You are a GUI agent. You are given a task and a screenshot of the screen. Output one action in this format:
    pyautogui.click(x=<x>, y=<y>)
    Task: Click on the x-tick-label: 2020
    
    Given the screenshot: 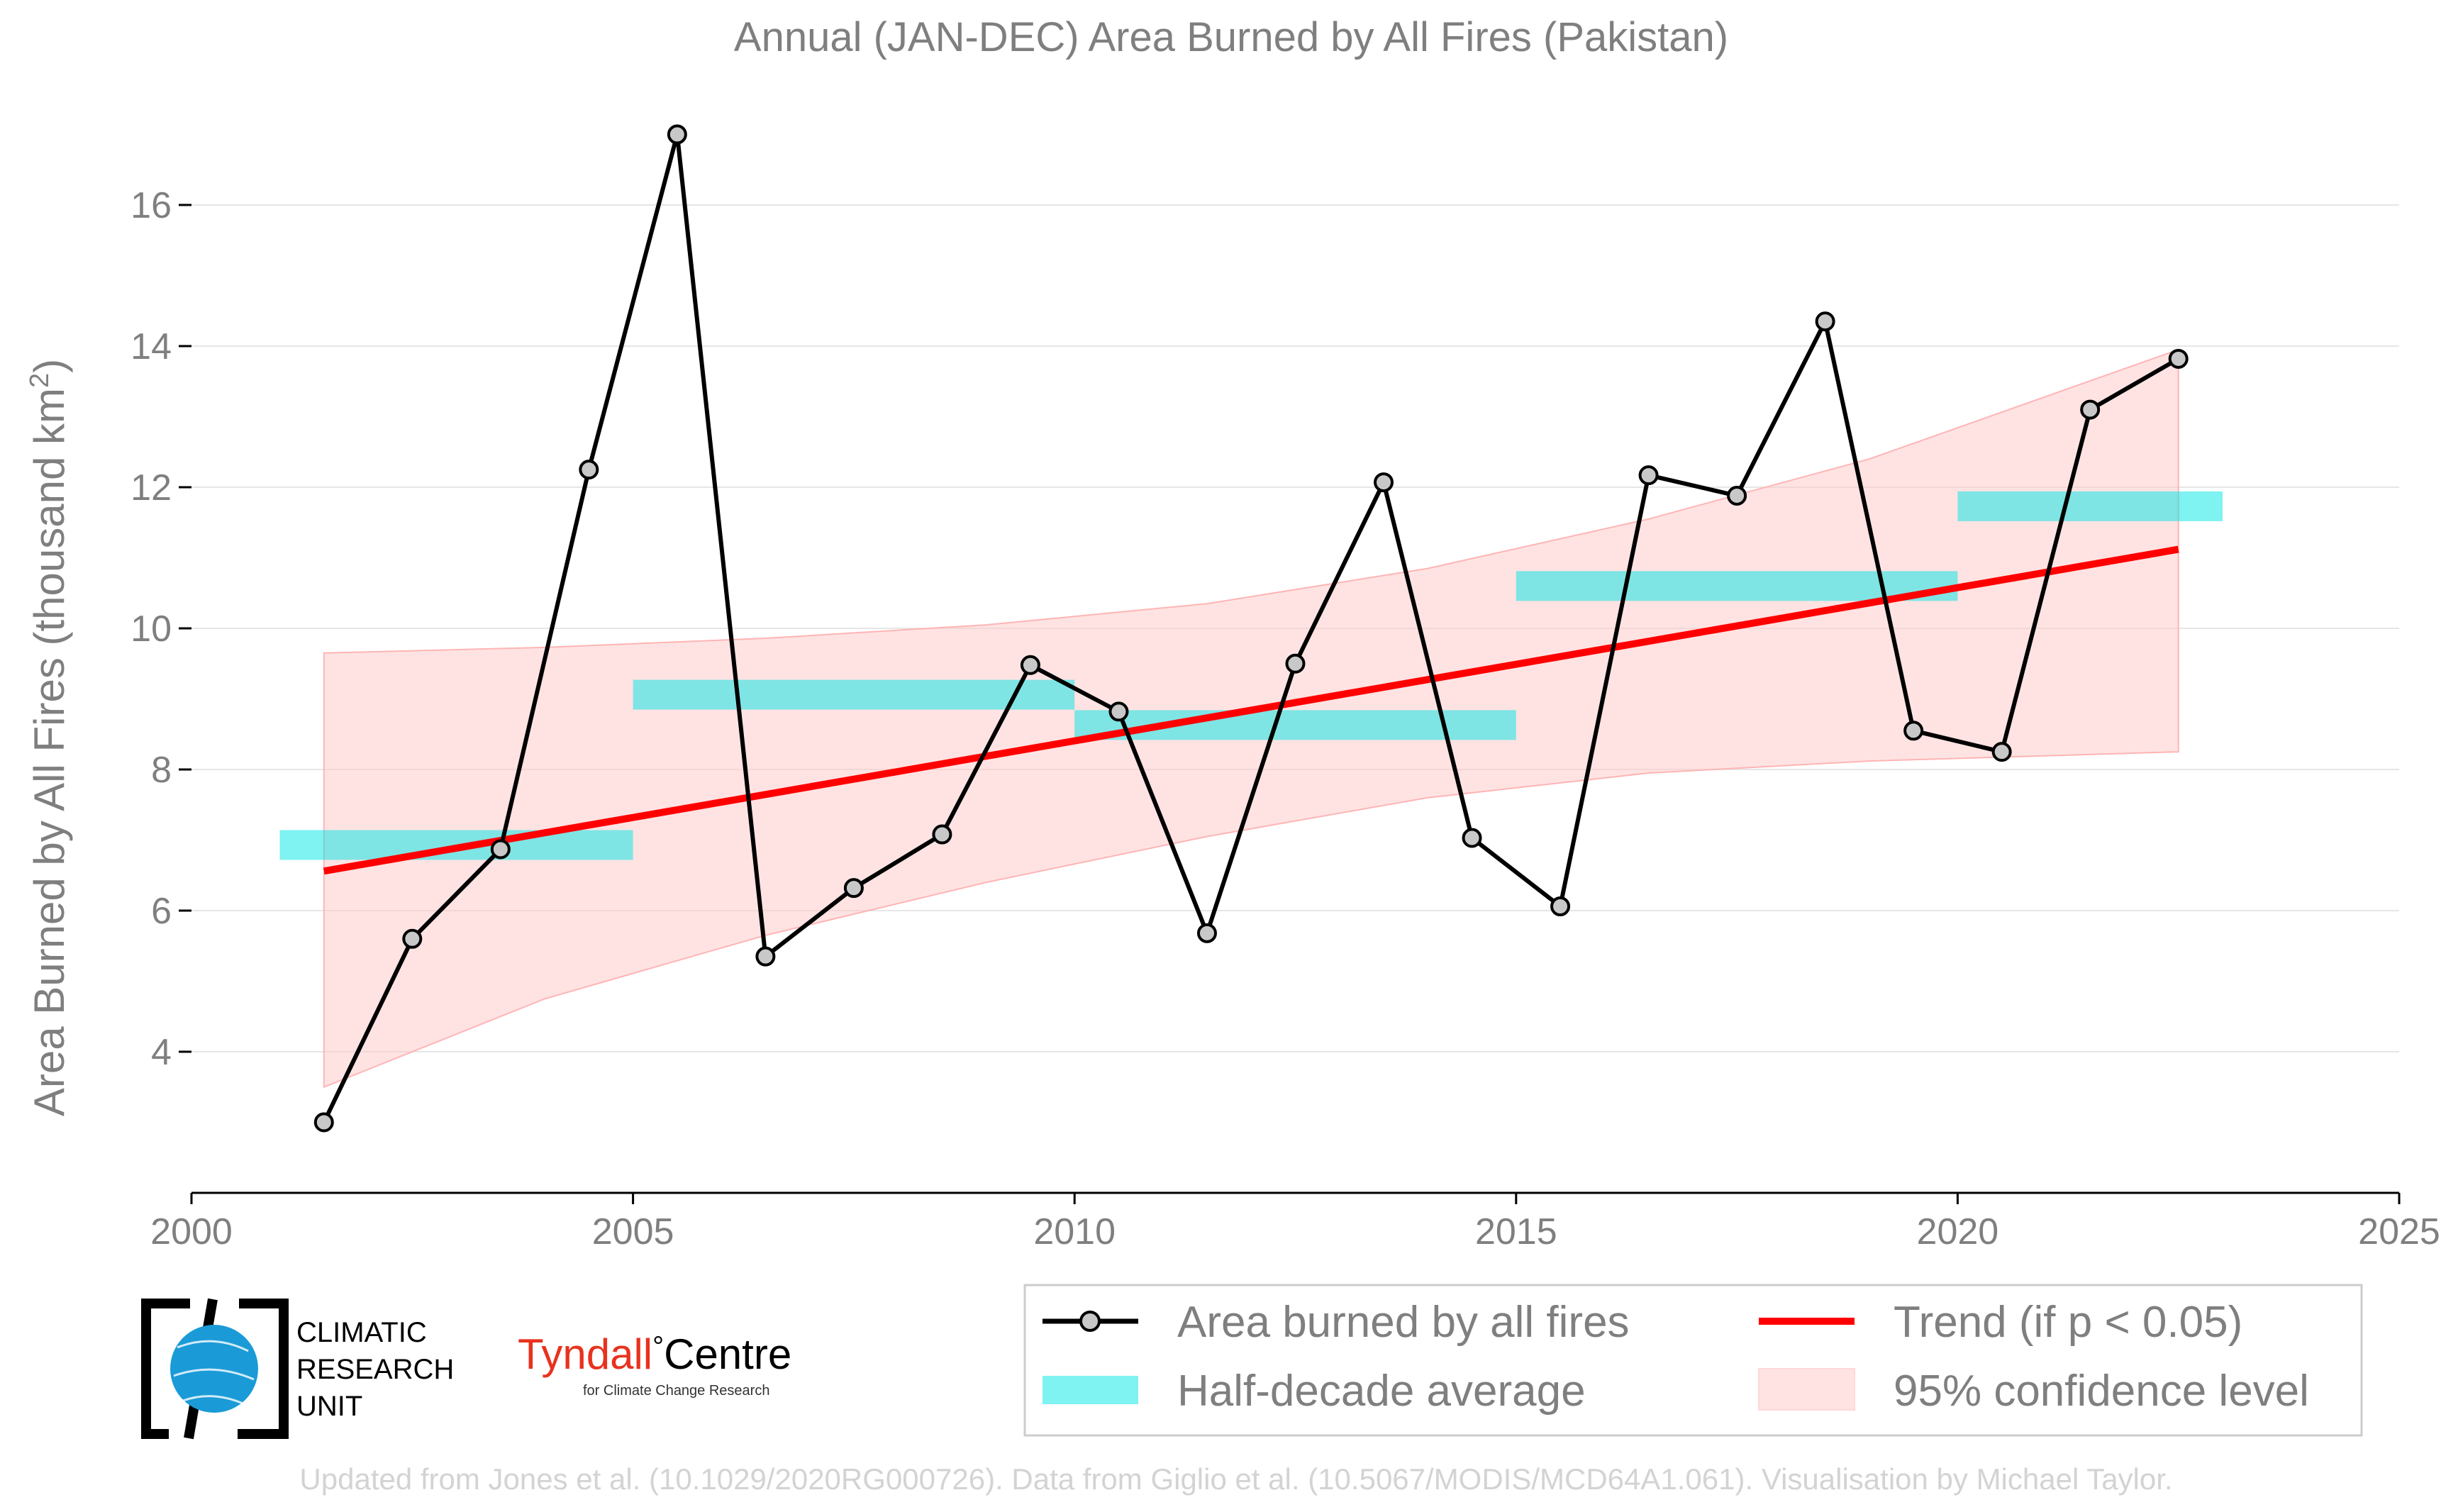 What is the action you would take?
    pyautogui.click(x=1958, y=1231)
    